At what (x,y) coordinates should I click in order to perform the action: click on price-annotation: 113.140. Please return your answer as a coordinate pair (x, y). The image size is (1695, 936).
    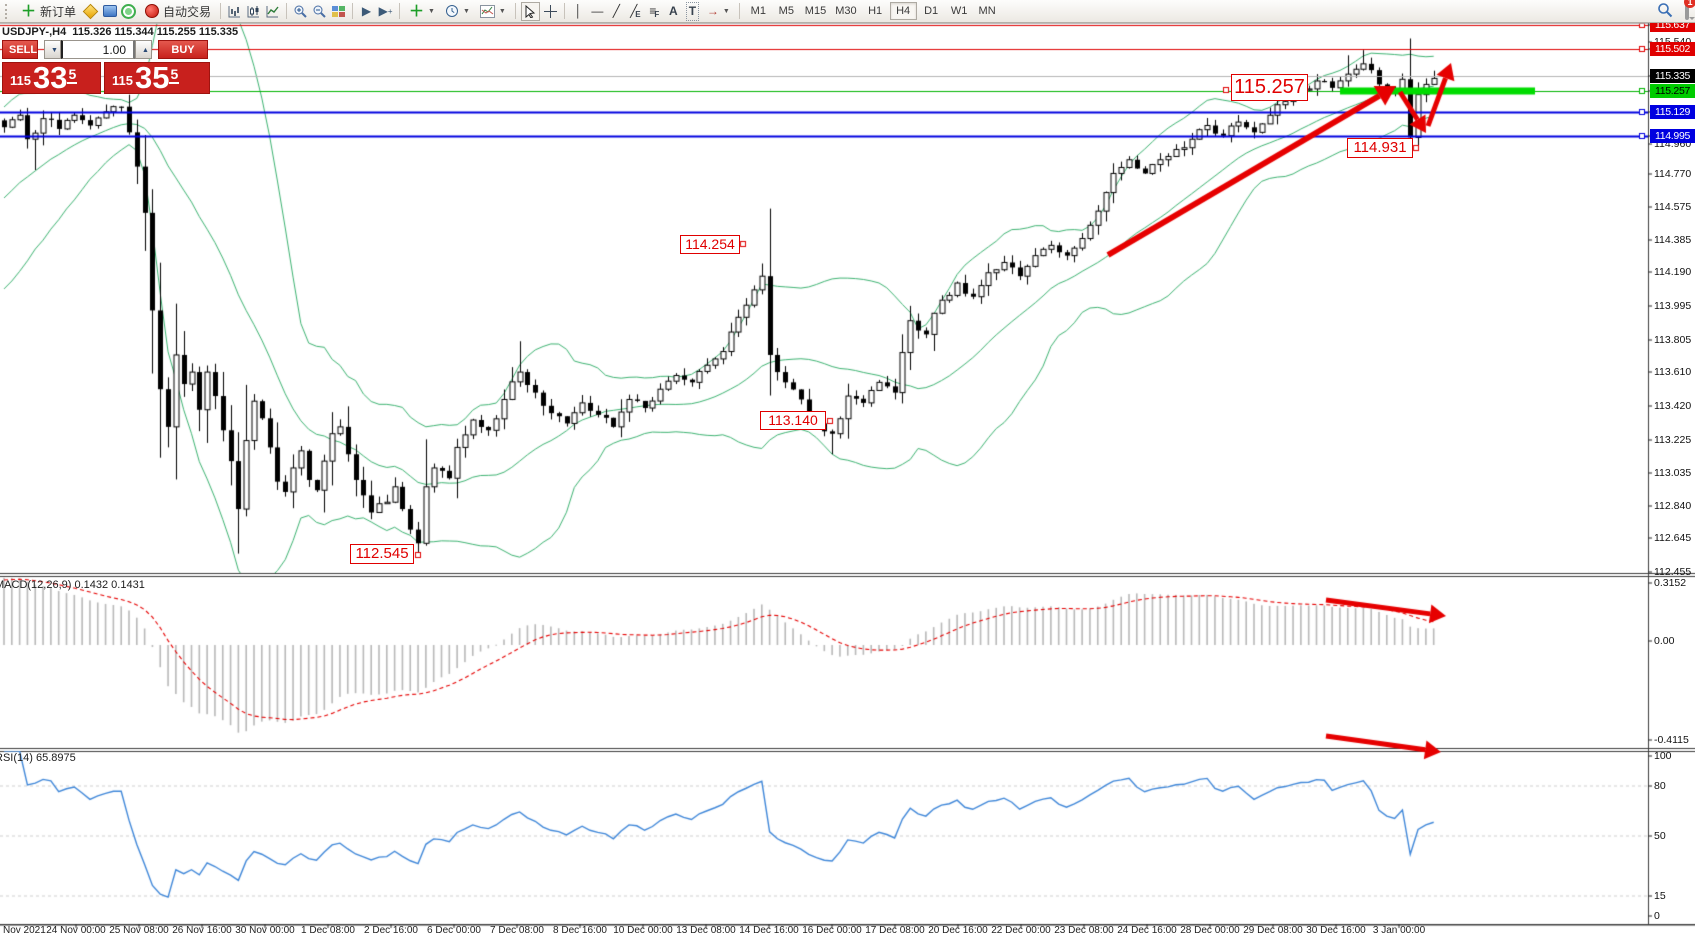
    Looking at the image, I should click on (793, 420).